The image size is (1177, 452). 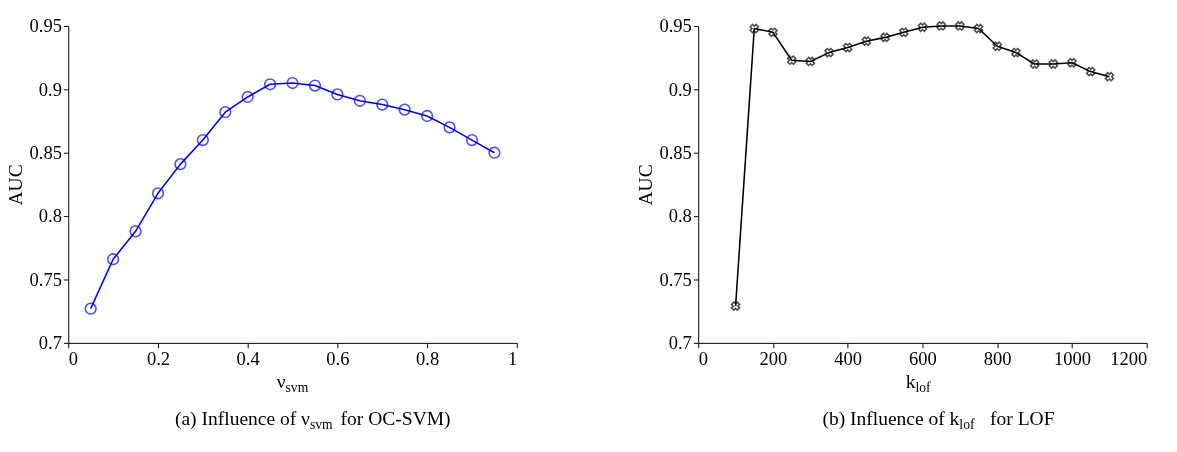 What do you see at coordinates (848, 358) in the screenshot?
I see `x-tick-label: 400` at bounding box center [848, 358].